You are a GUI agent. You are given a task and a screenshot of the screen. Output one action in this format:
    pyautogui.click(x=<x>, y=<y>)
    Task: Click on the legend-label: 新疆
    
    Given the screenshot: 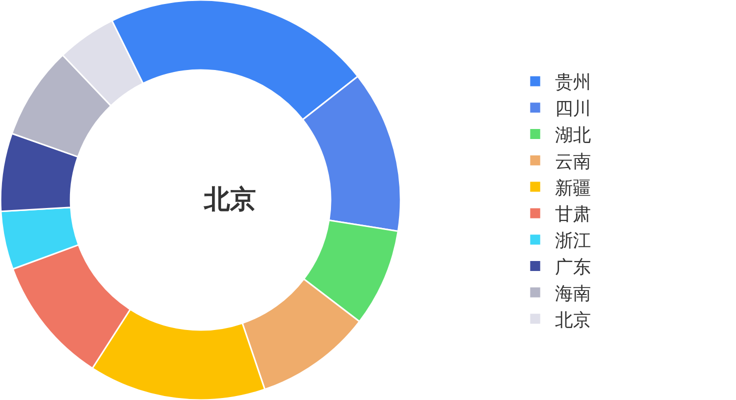 What is the action you would take?
    pyautogui.click(x=573, y=188)
    